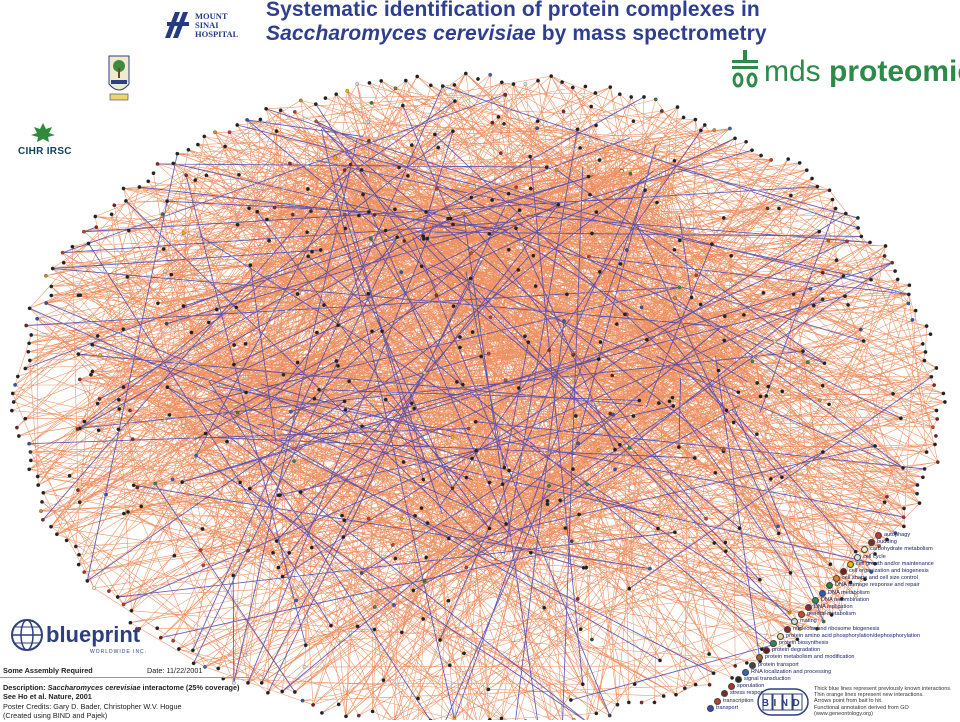 The image size is (960, 722). Describe the element at coordinates (849, 593) in the screenshot. I see `legend-label: DNA metabolism` at that location.